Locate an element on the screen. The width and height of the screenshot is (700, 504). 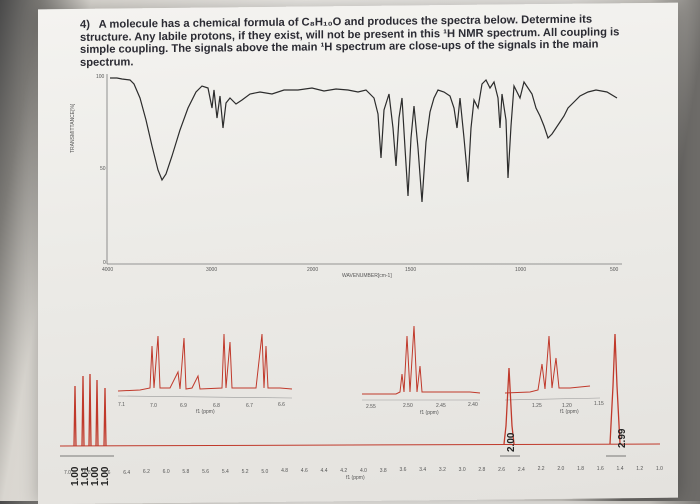
nmr-x-tick: 6.0 is located at coordinates (166, 472).